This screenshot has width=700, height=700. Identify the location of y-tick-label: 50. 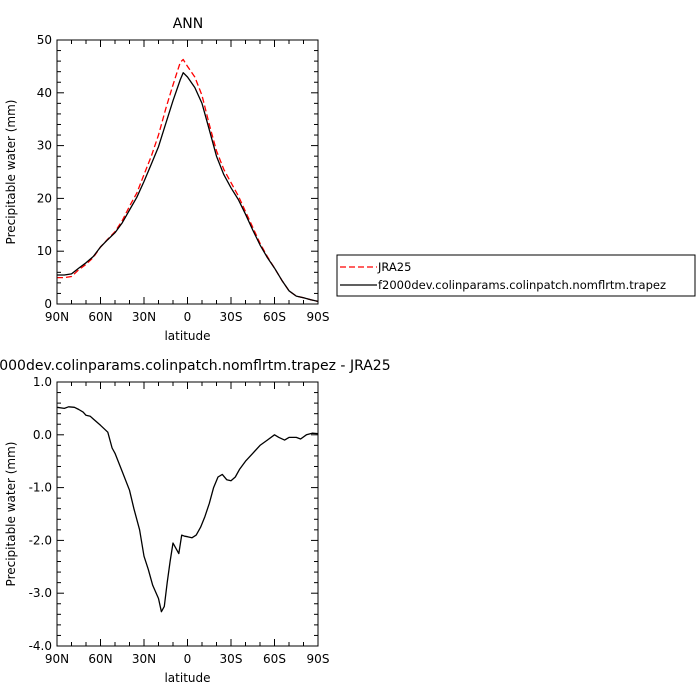
(44, 40).